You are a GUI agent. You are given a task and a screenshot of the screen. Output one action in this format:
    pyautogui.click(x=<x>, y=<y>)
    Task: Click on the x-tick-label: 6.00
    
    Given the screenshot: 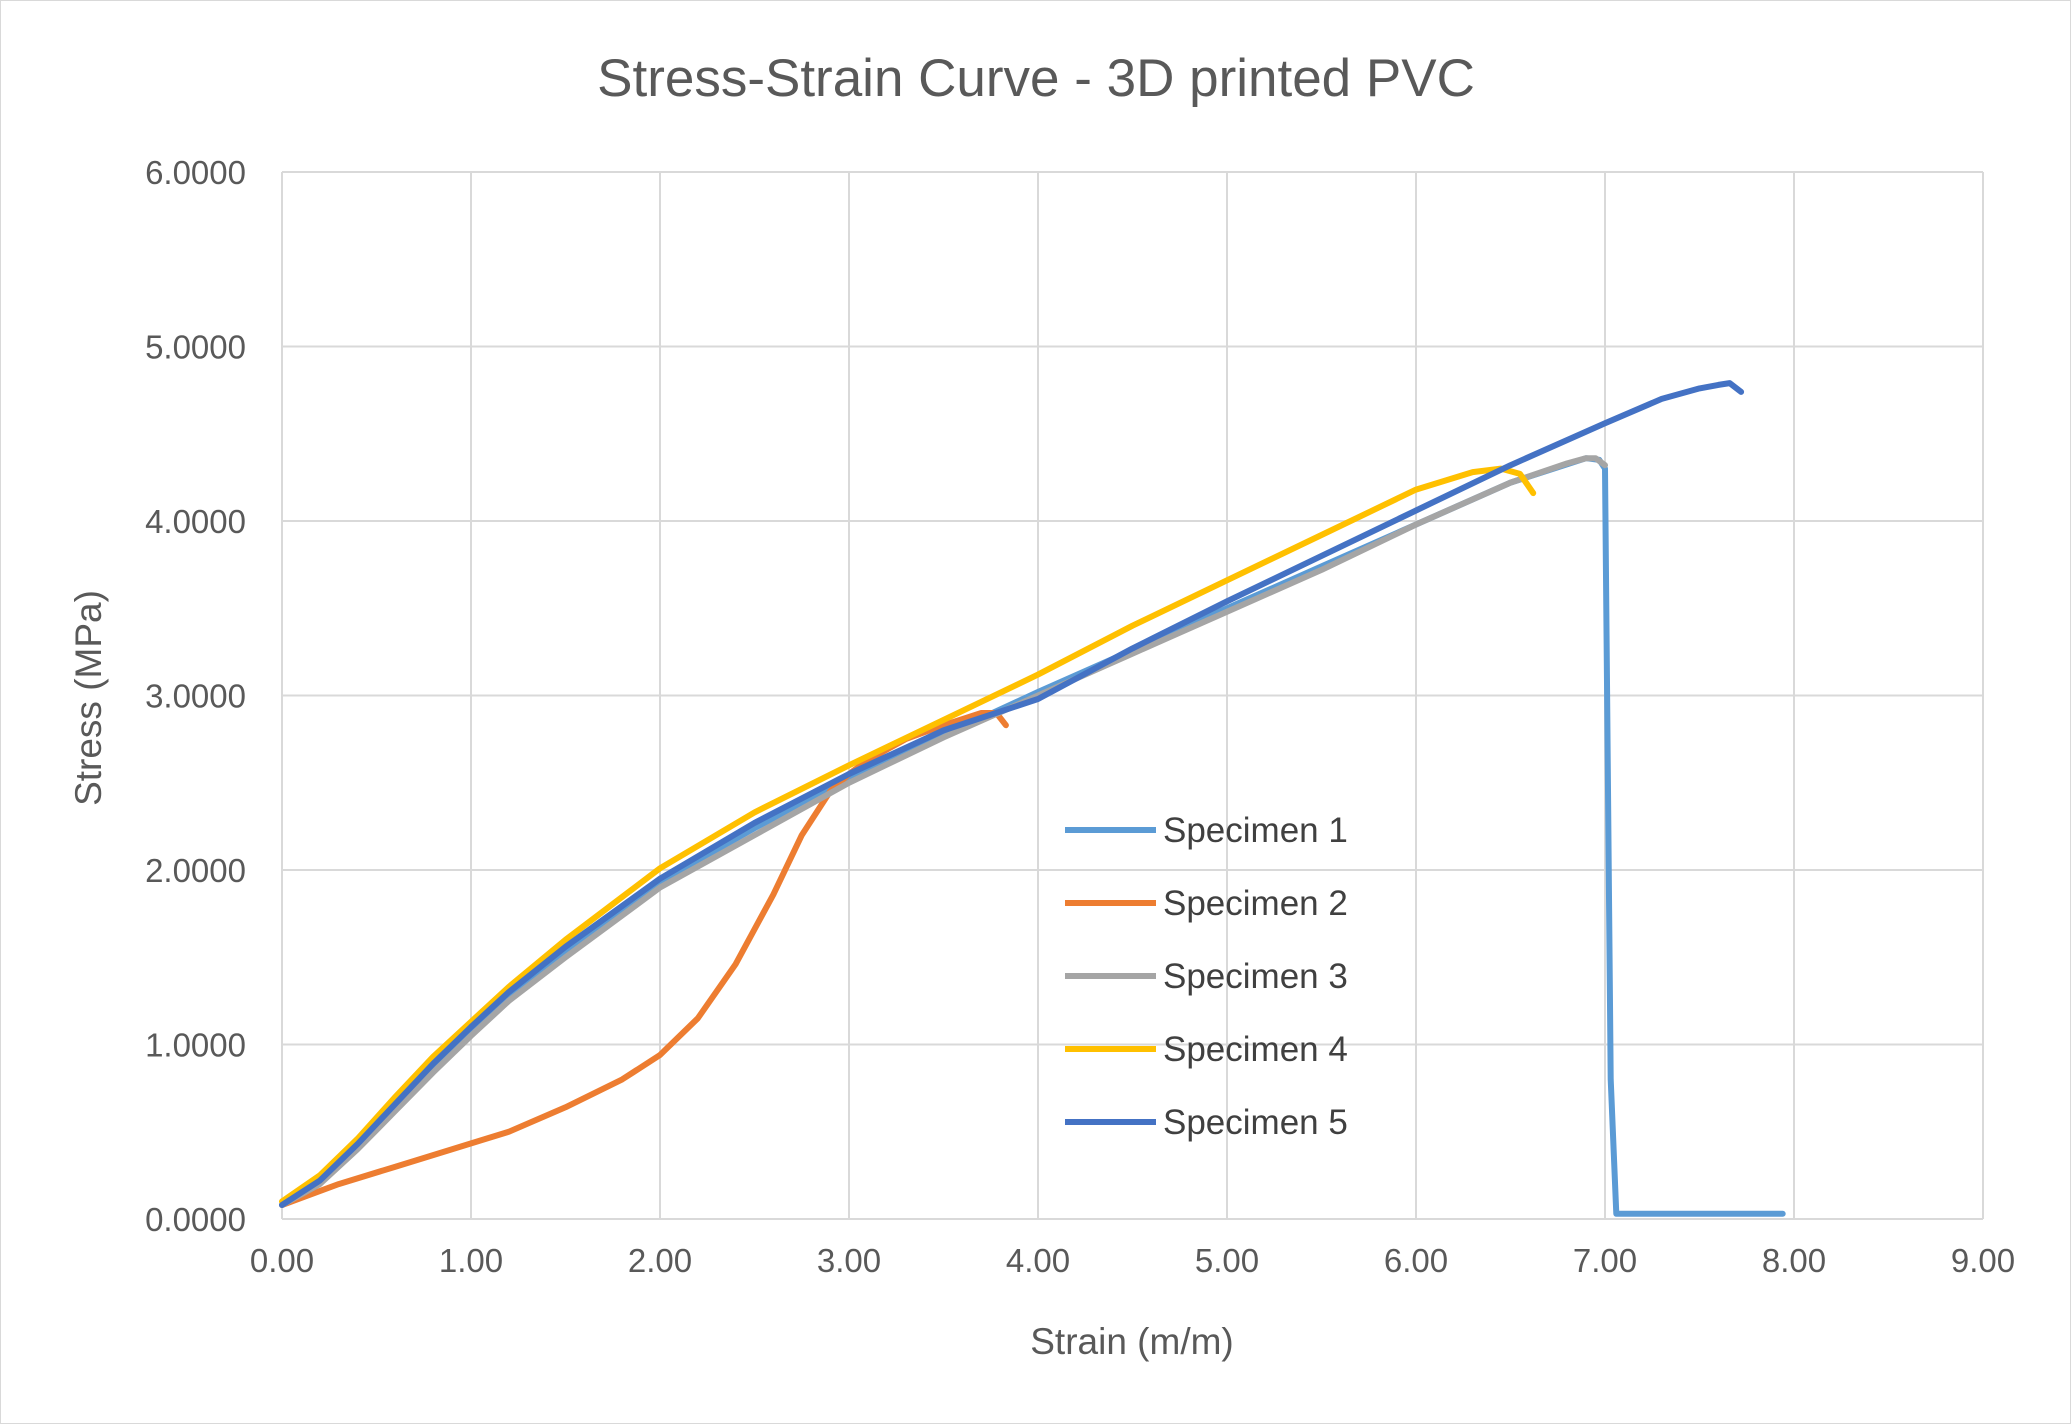 What is the action you would take?
    pyautogui.click(x=1416, y=1260)
    